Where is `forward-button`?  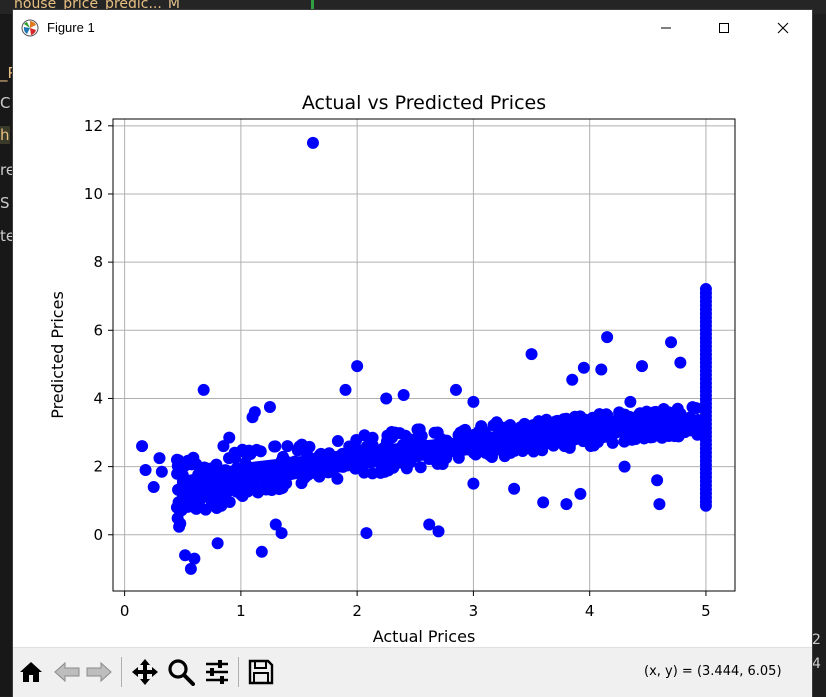 forward-button is located at coordinates (99, 672).